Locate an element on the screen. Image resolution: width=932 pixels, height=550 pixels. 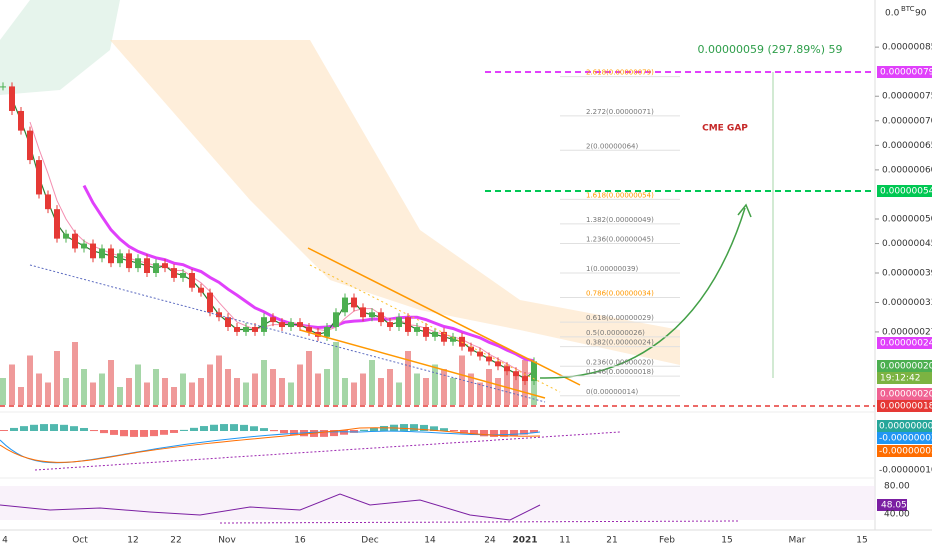
fib-label: 0.146(0.00000018) is located at coordinates (620, 372).